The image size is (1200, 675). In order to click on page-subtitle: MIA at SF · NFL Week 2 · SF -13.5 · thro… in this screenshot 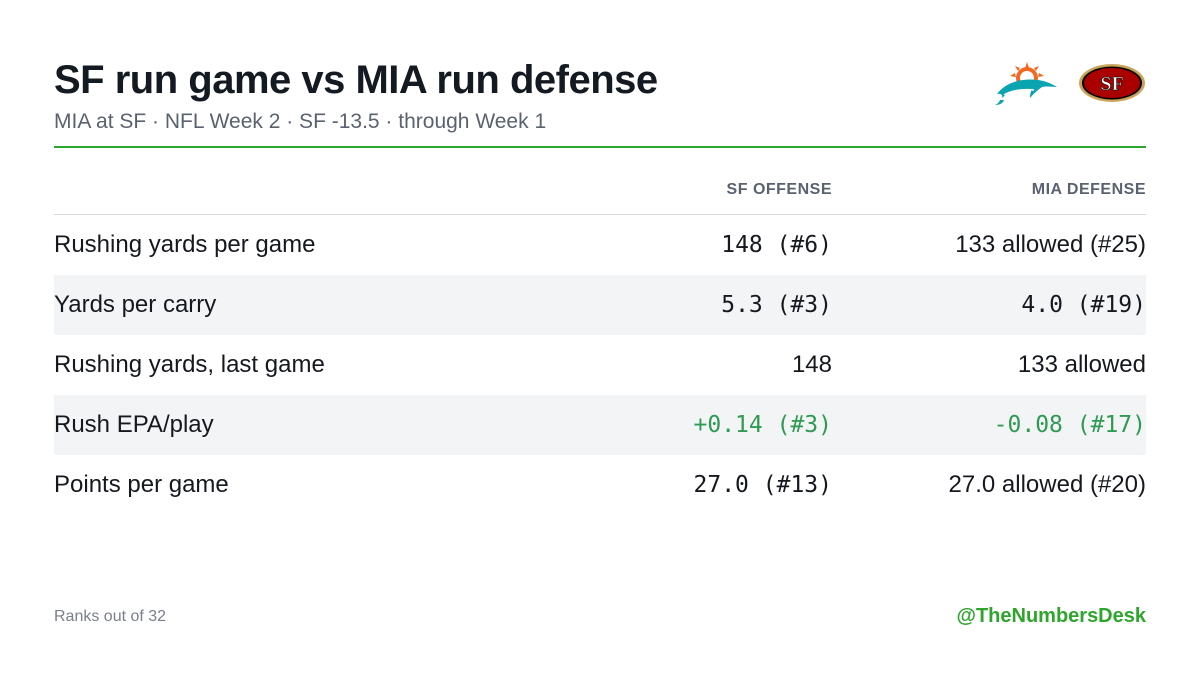, I will do `click(300, 121)`.